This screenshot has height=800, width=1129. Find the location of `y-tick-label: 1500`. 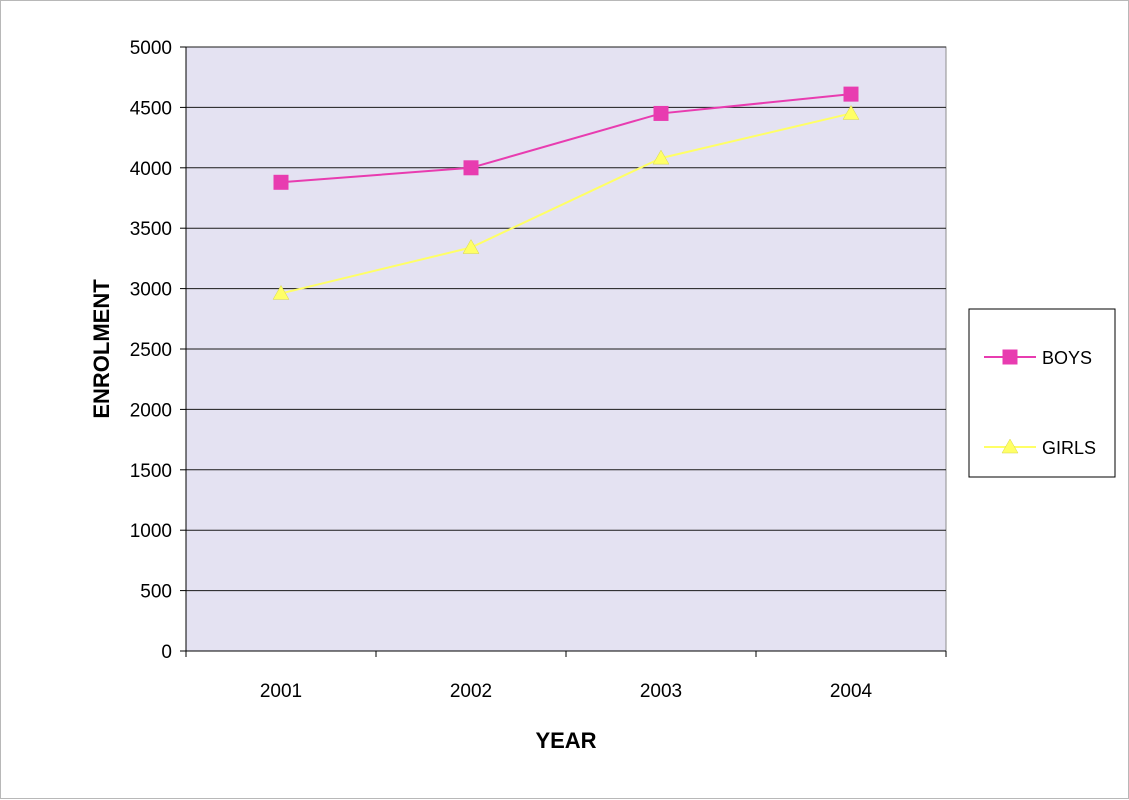

y-tick-label: 1500 is located at coordinates (151, 471).